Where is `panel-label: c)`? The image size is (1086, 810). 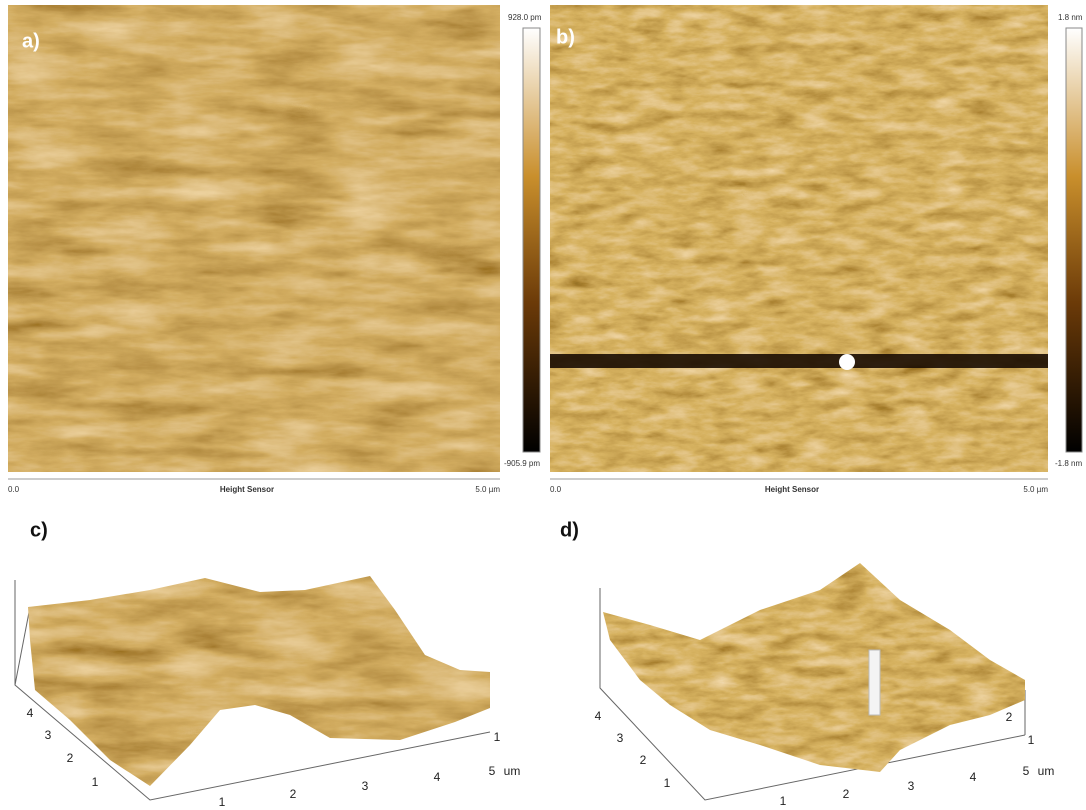
panel-label: c) is located at coordinates (39, 530).